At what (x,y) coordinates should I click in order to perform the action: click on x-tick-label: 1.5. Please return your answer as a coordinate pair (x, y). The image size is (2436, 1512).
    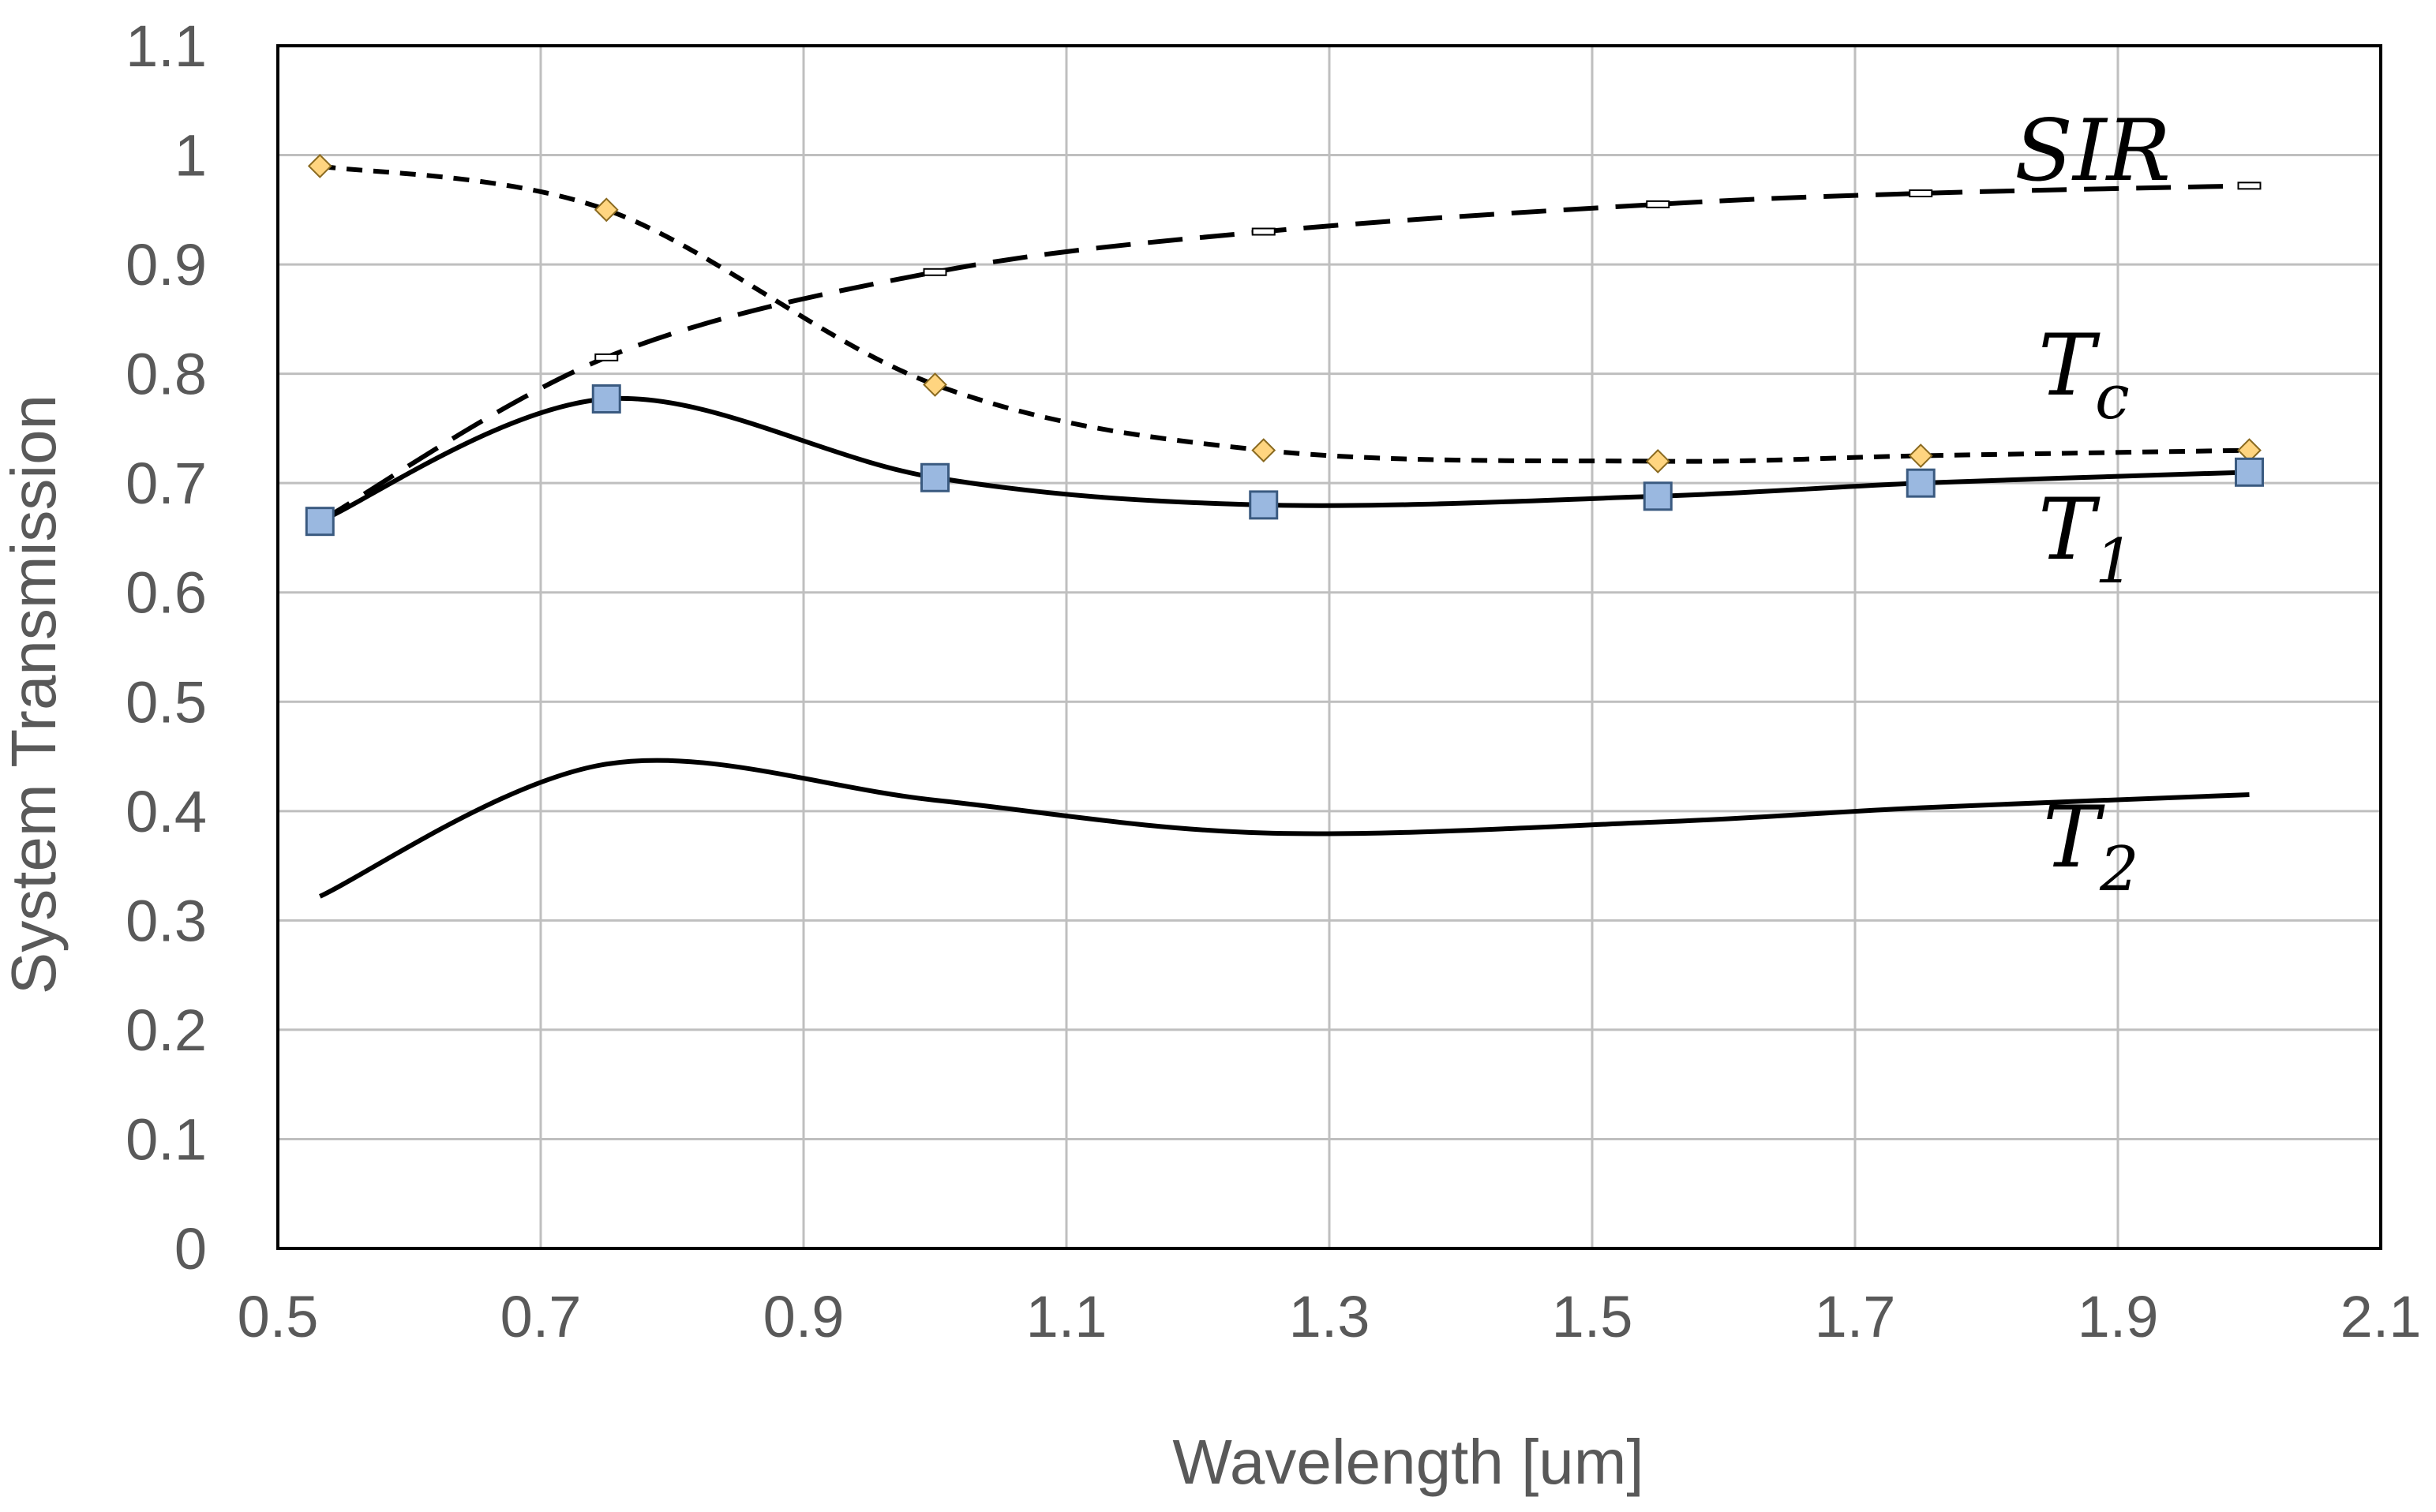
    Looking at the image, I should click on (1592, 1316).